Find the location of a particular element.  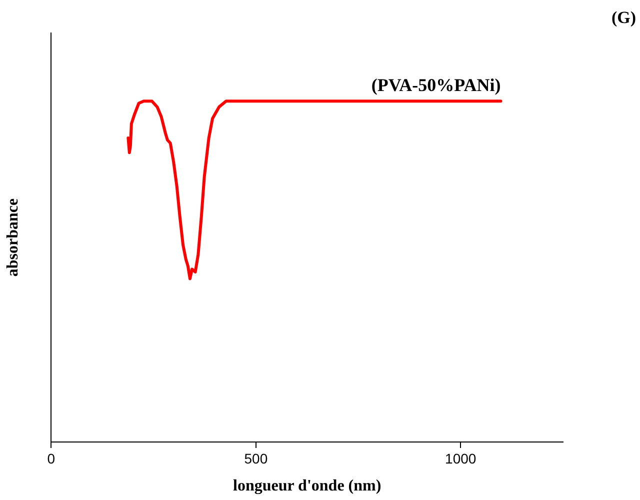

series-label: (PVA-50%PANi) is located at coordinates (436, 84).